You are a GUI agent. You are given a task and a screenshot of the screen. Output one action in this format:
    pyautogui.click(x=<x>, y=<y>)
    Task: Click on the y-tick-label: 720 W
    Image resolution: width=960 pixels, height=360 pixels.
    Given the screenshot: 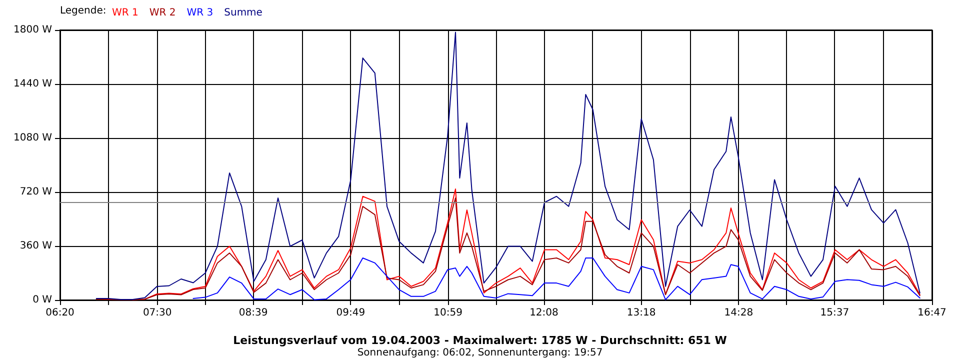 What is the action you would take?
    pyautogui.click(x=36, y=192)
    